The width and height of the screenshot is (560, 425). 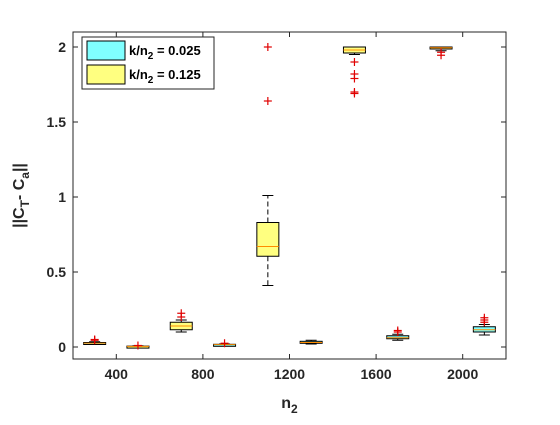 What do you see at coordinates (117, 374) in the screenshot?
I see `x-tick-label: 400` at bounding box center [117, 374].